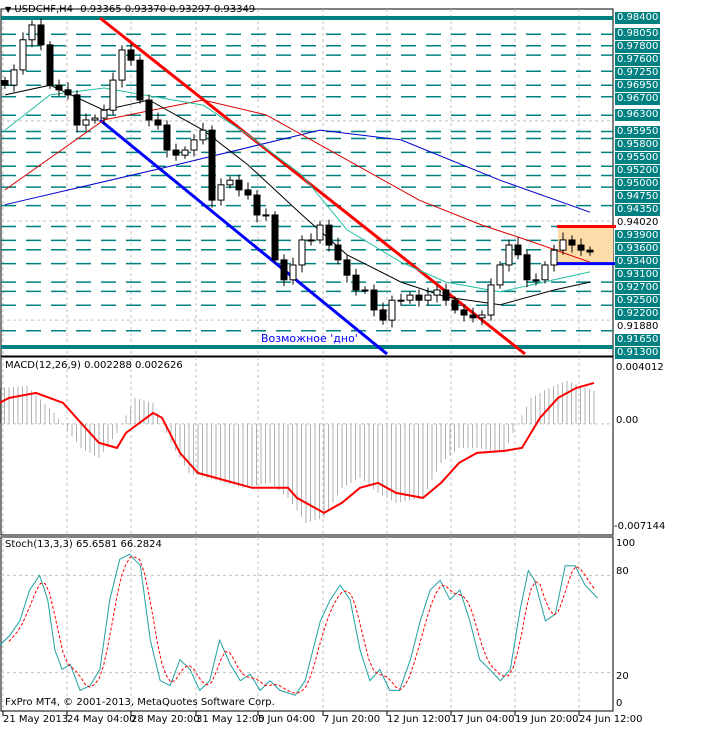  Describe the element at coordinates (638, 235) in the screenshot. I see `price-axis-label: 0.93900` at that location.